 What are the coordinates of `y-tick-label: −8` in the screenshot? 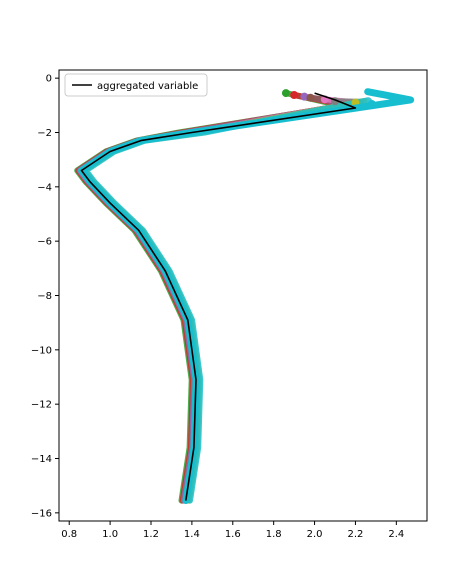 It's located at (44, 296).